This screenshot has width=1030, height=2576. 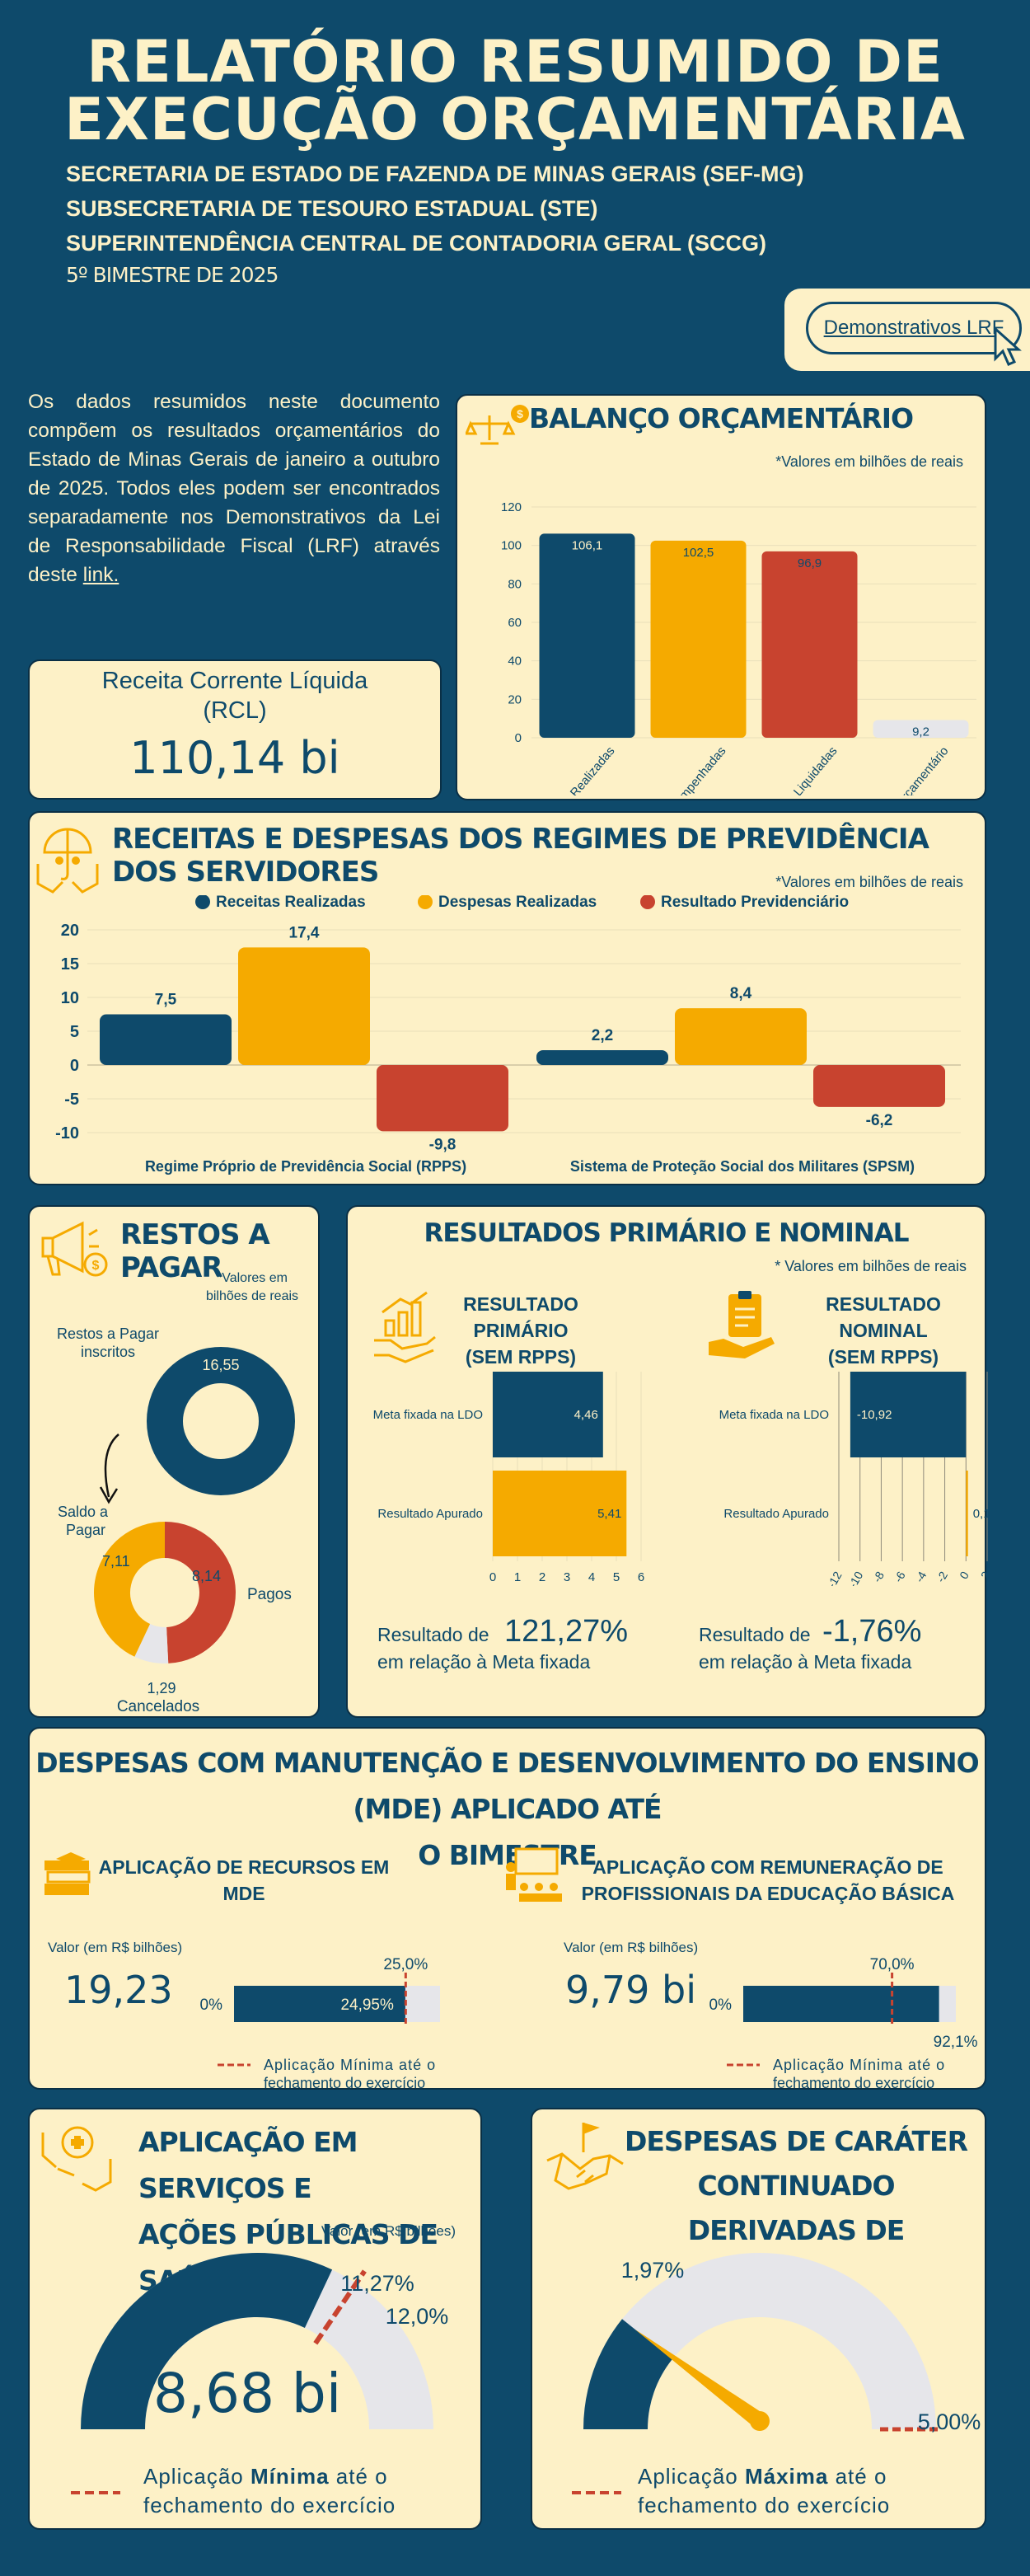 I want to click on restos-inscritos-ring, so click(x=221, y=1421).